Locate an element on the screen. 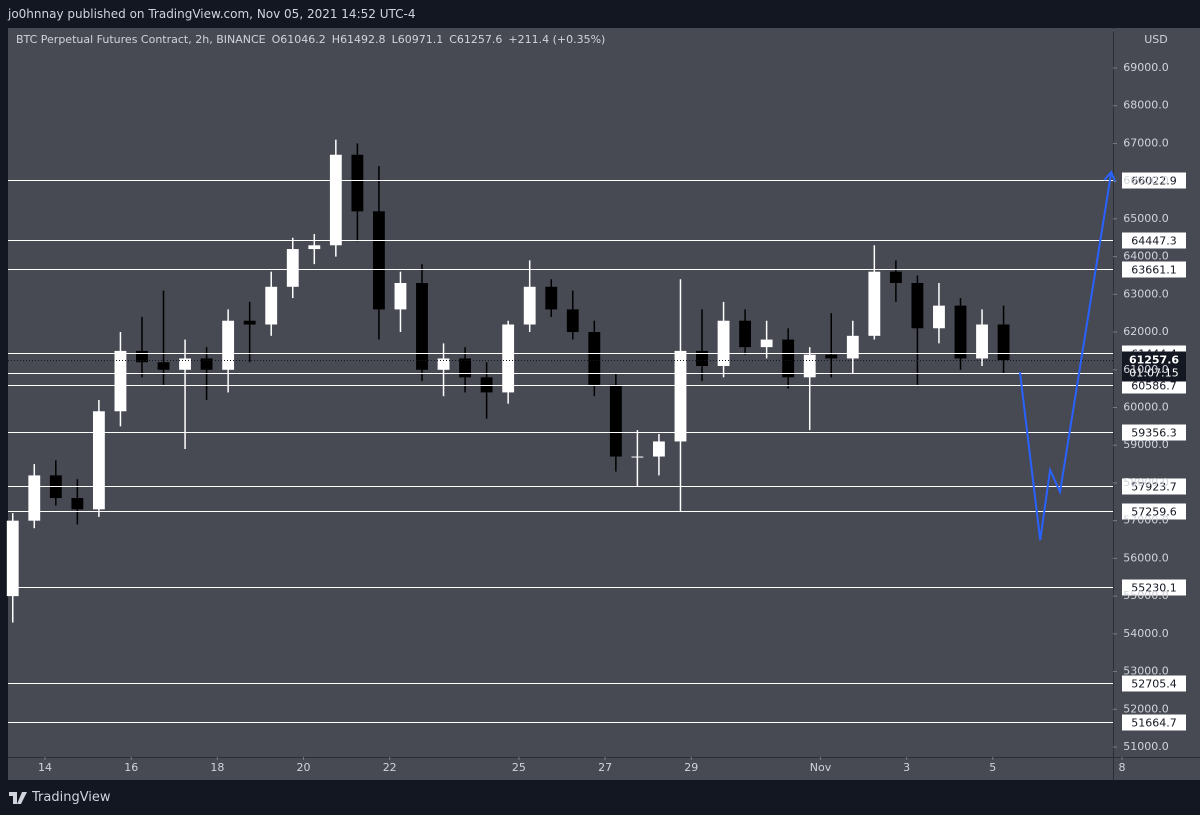  x-tick-label: 29 is located at coordinates (691, 767).